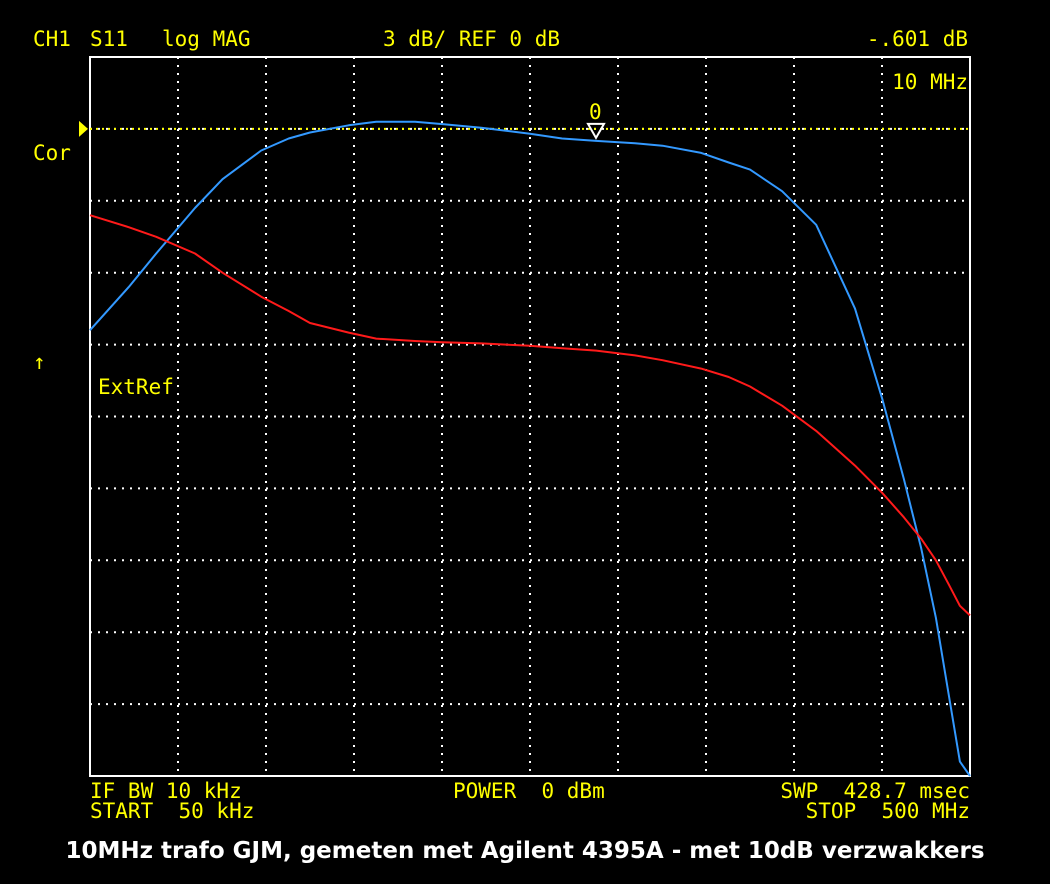 The height and width of the screenshot is (884, 1050). I want to click on if-bandwidth: IF BW 10 kHz, so click(166, 791).